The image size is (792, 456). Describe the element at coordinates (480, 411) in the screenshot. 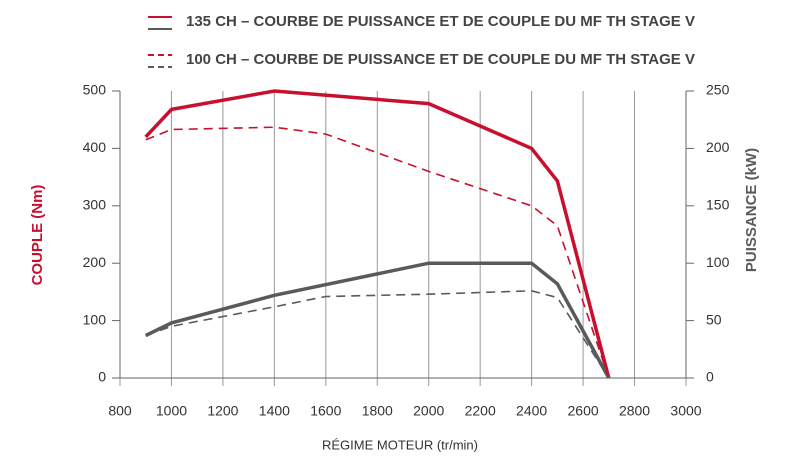

I see `x-tick-label: 2200` at that location.